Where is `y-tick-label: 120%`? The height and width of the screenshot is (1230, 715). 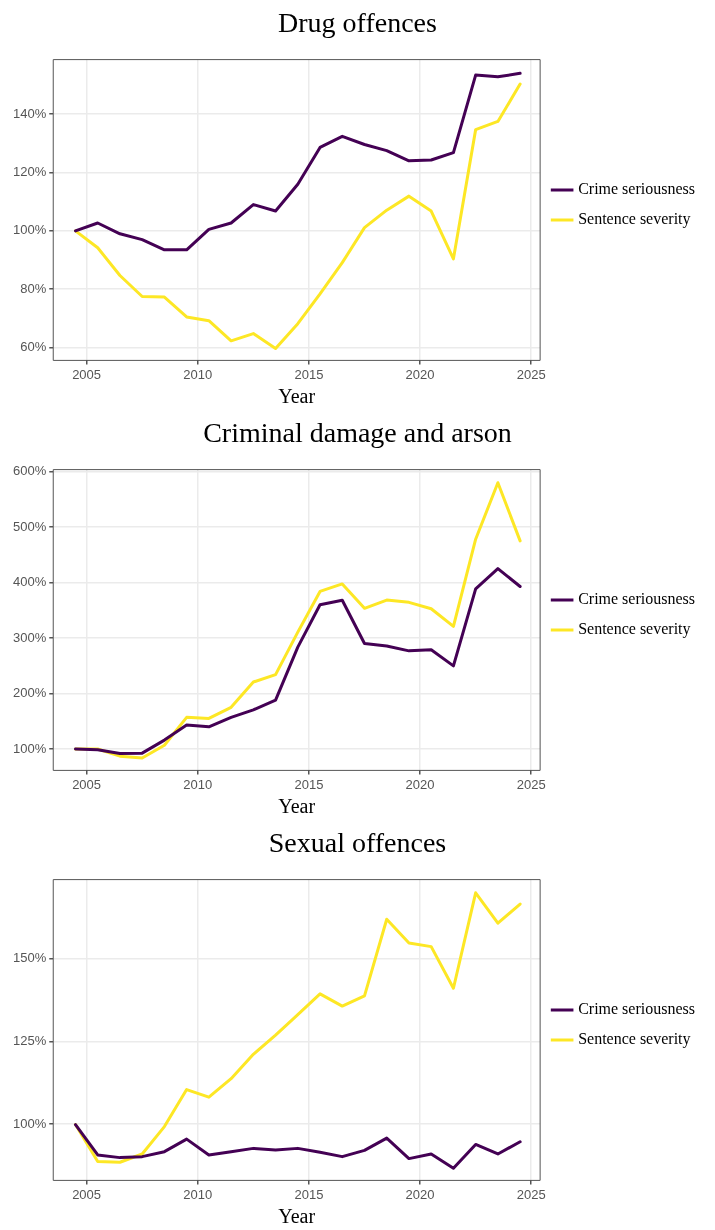
y-tick-label: 120% is located at coordinates (30, 172).